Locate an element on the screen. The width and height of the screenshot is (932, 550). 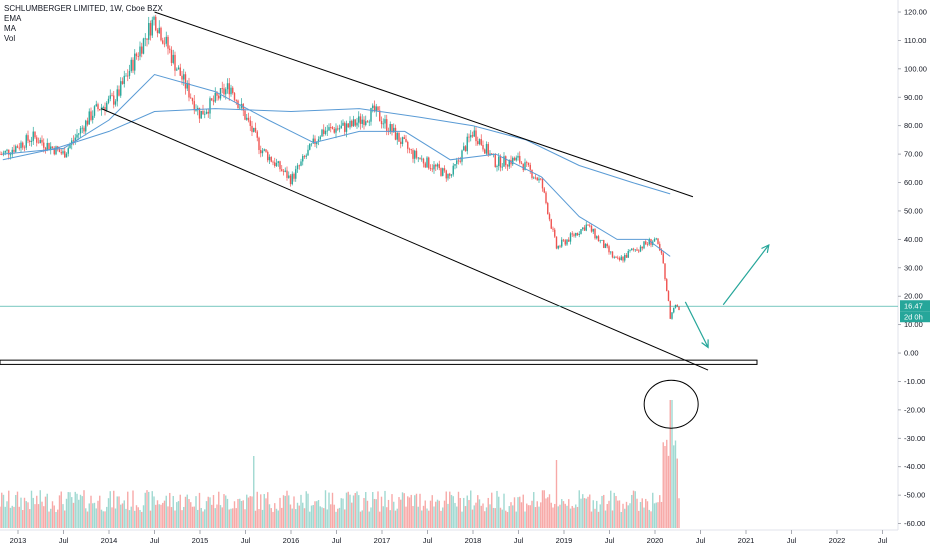
ma-line is located at coordinates (336, 151).